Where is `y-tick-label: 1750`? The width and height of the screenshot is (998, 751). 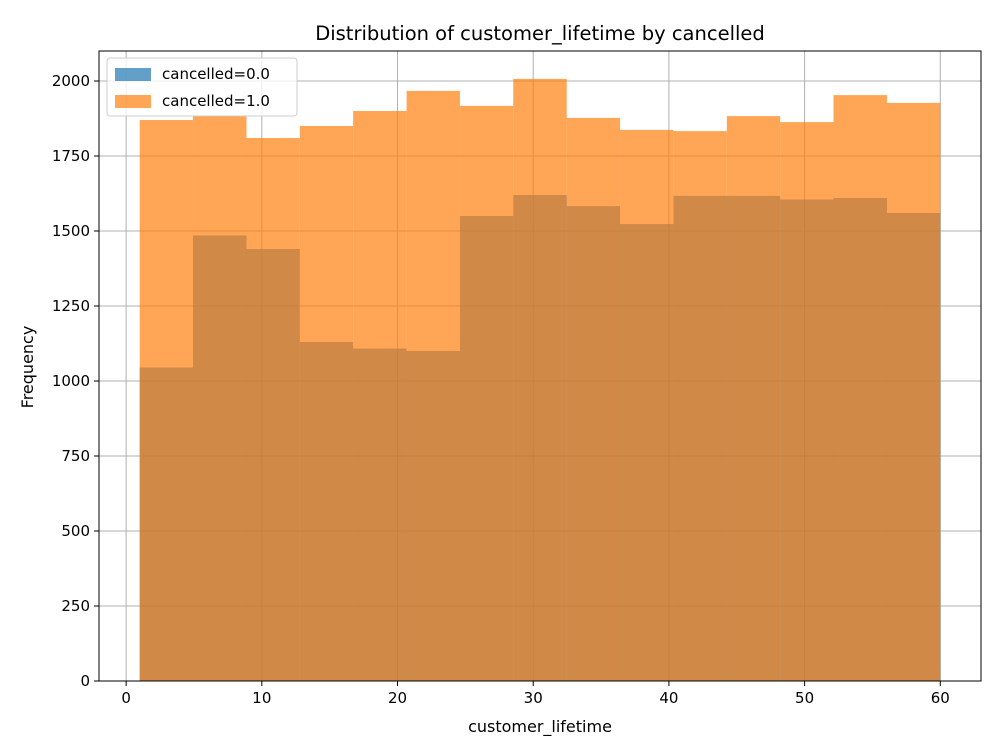
y-tick-label: 1750 is located at coordinates (71, 156).